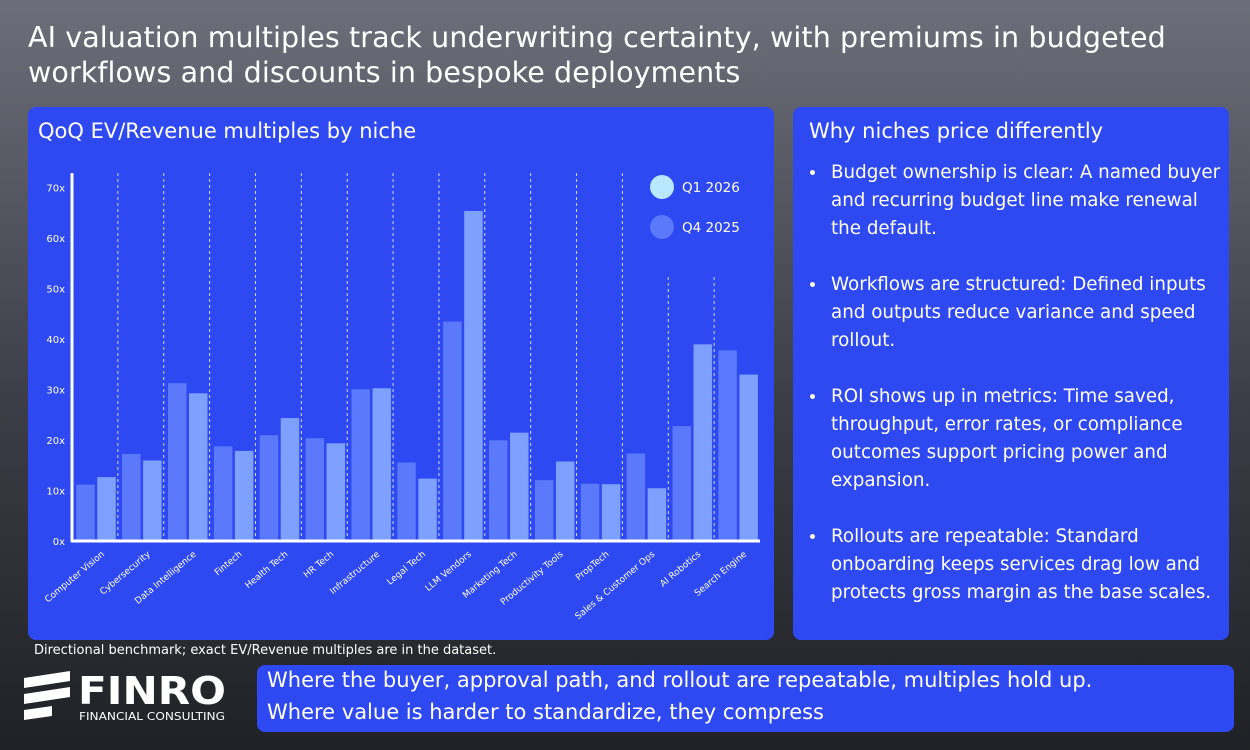  What do you see at coordinates (711, 228) in the screenshot?
I see `legend-label: Q4 2025` at bounding box center [711, 228].